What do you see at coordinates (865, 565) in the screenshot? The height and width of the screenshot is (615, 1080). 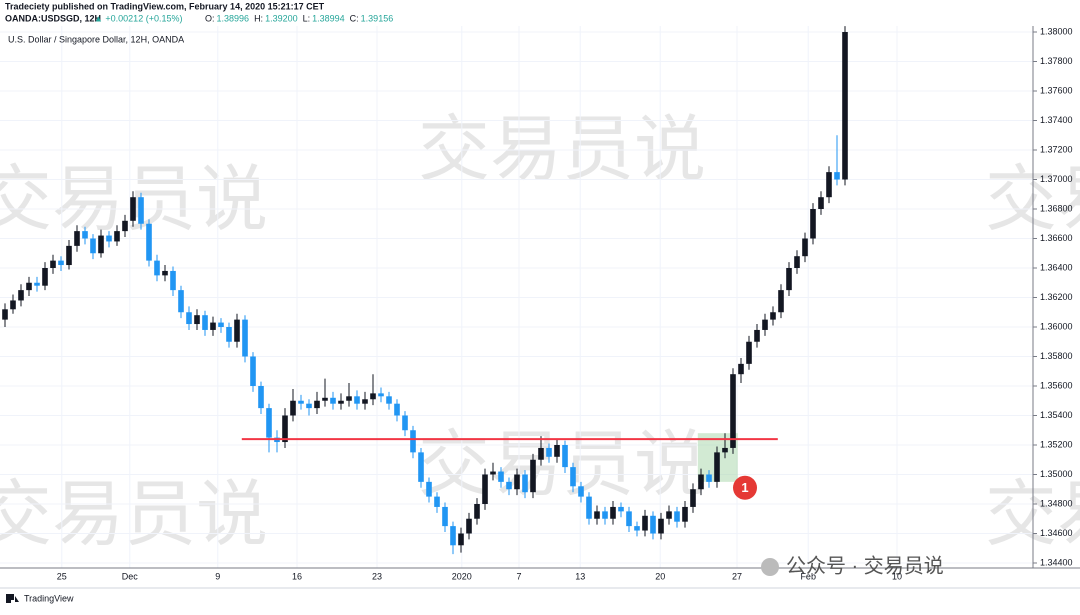 I see `credit: 公众号 · 交易员说` at bounding box center [865, 565].